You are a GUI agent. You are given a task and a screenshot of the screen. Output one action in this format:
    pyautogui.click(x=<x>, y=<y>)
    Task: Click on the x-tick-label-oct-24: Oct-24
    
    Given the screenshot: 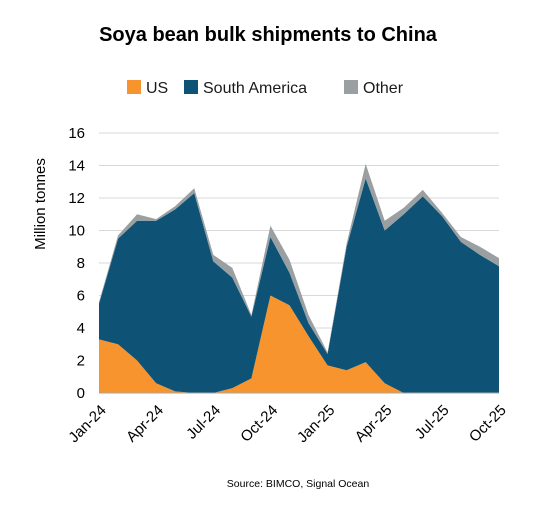 What is the action you would take?
    pyautogui.click(x=259, y=424)
    